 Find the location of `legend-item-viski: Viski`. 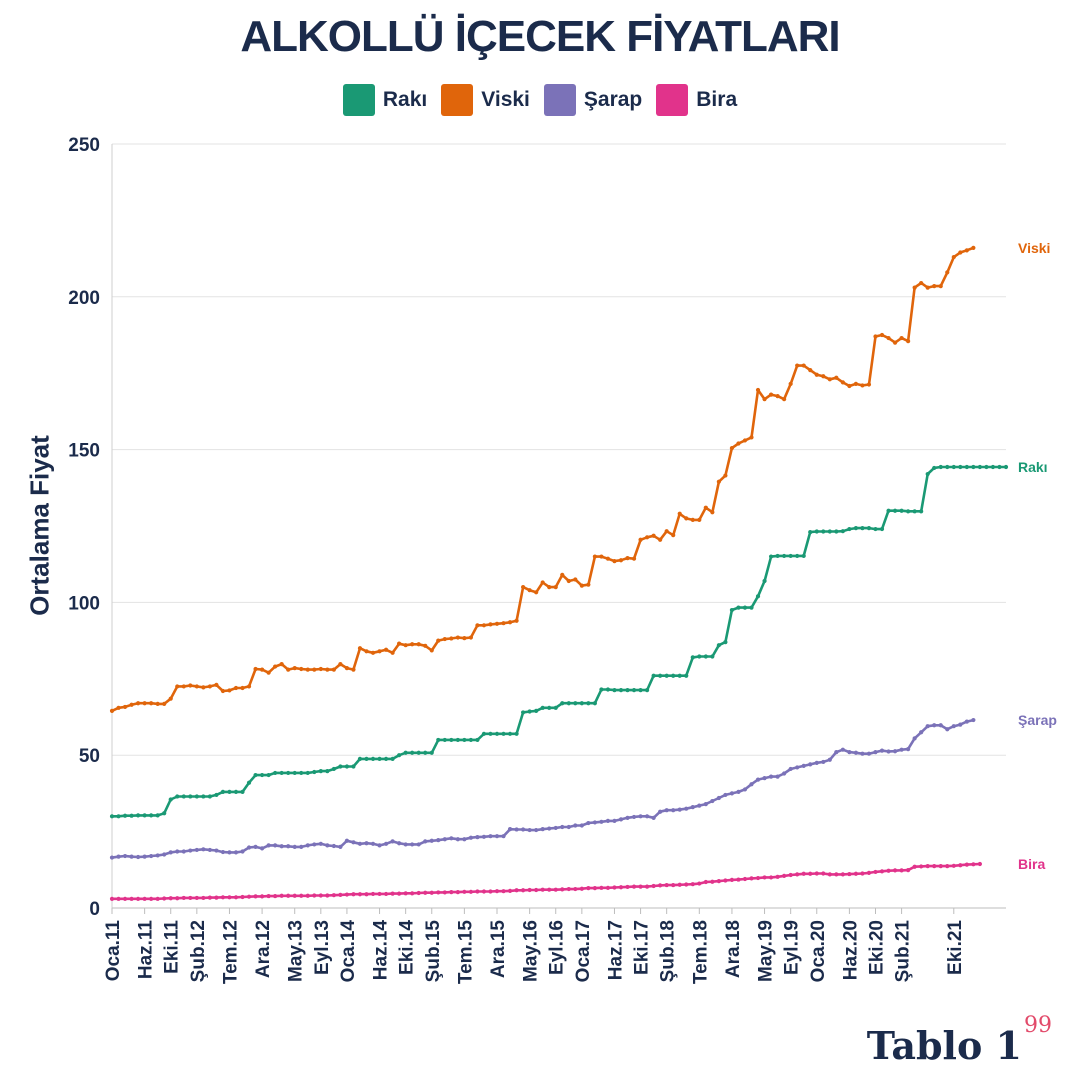

legend-item-viski: Viski is located at coordinates (485, 100).